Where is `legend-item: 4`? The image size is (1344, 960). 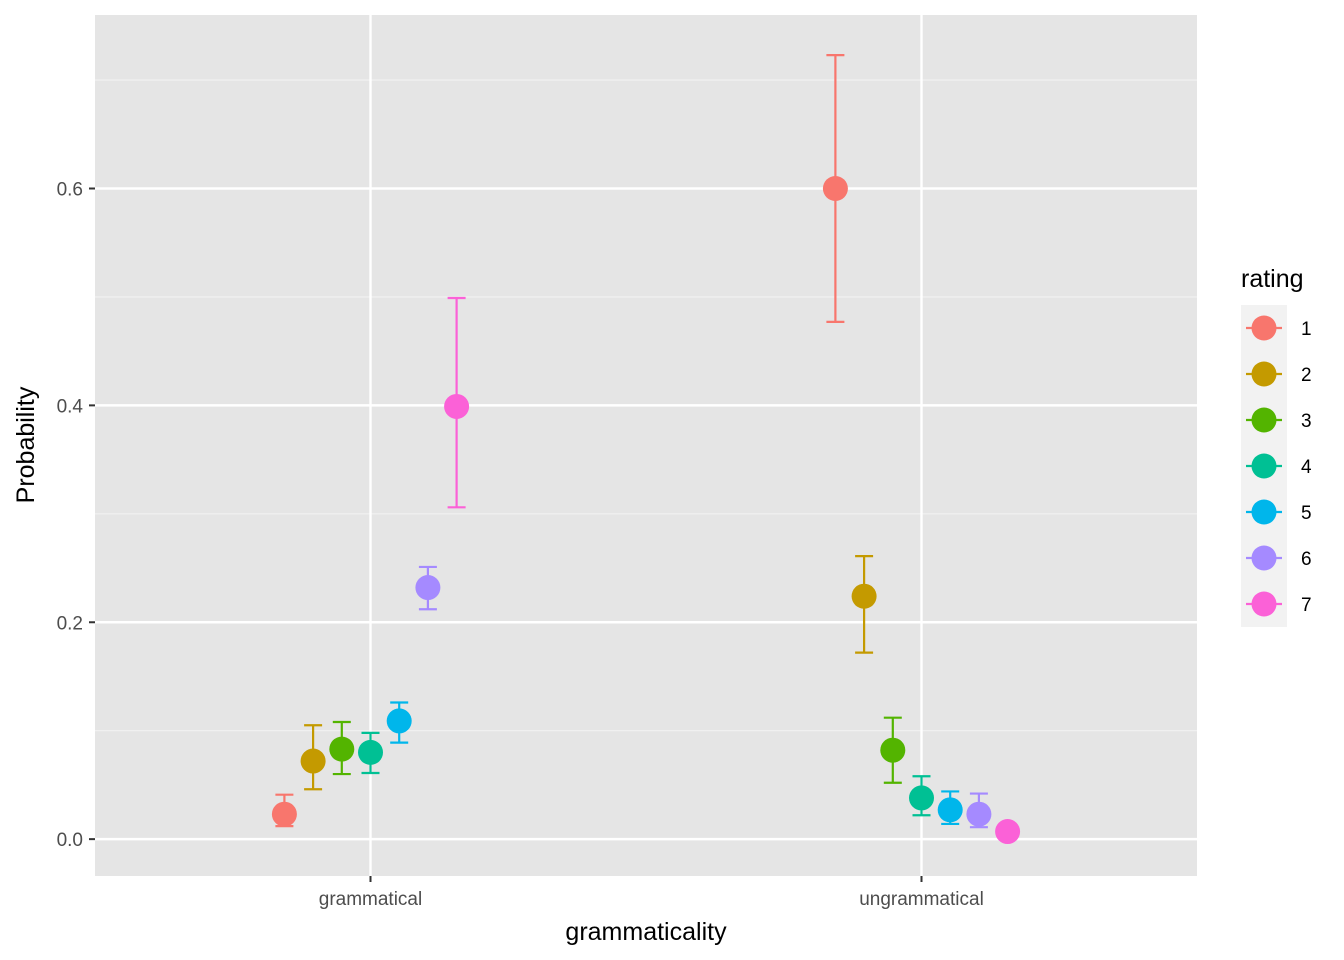 legend-item: 4 is located at coordinates (1279, 466).